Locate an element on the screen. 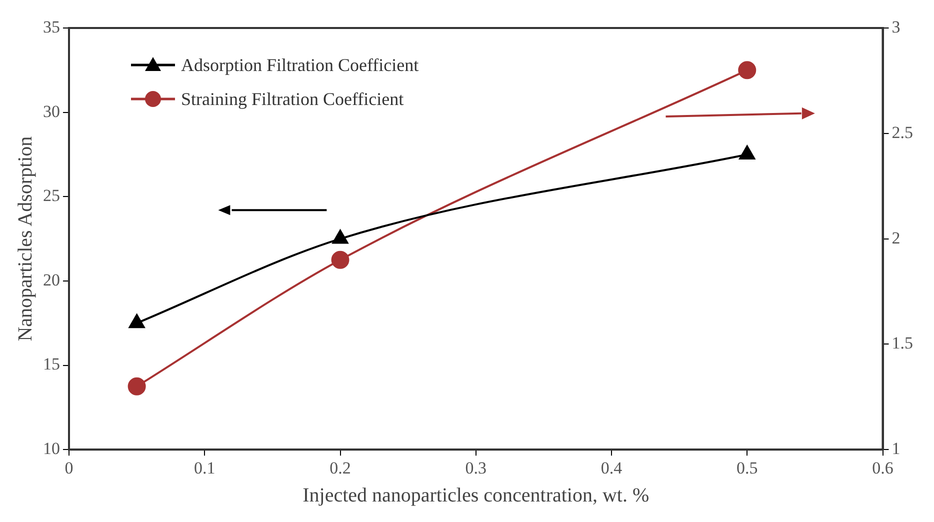  y2-tick-label: 3 is located at coordinates (896, 26).